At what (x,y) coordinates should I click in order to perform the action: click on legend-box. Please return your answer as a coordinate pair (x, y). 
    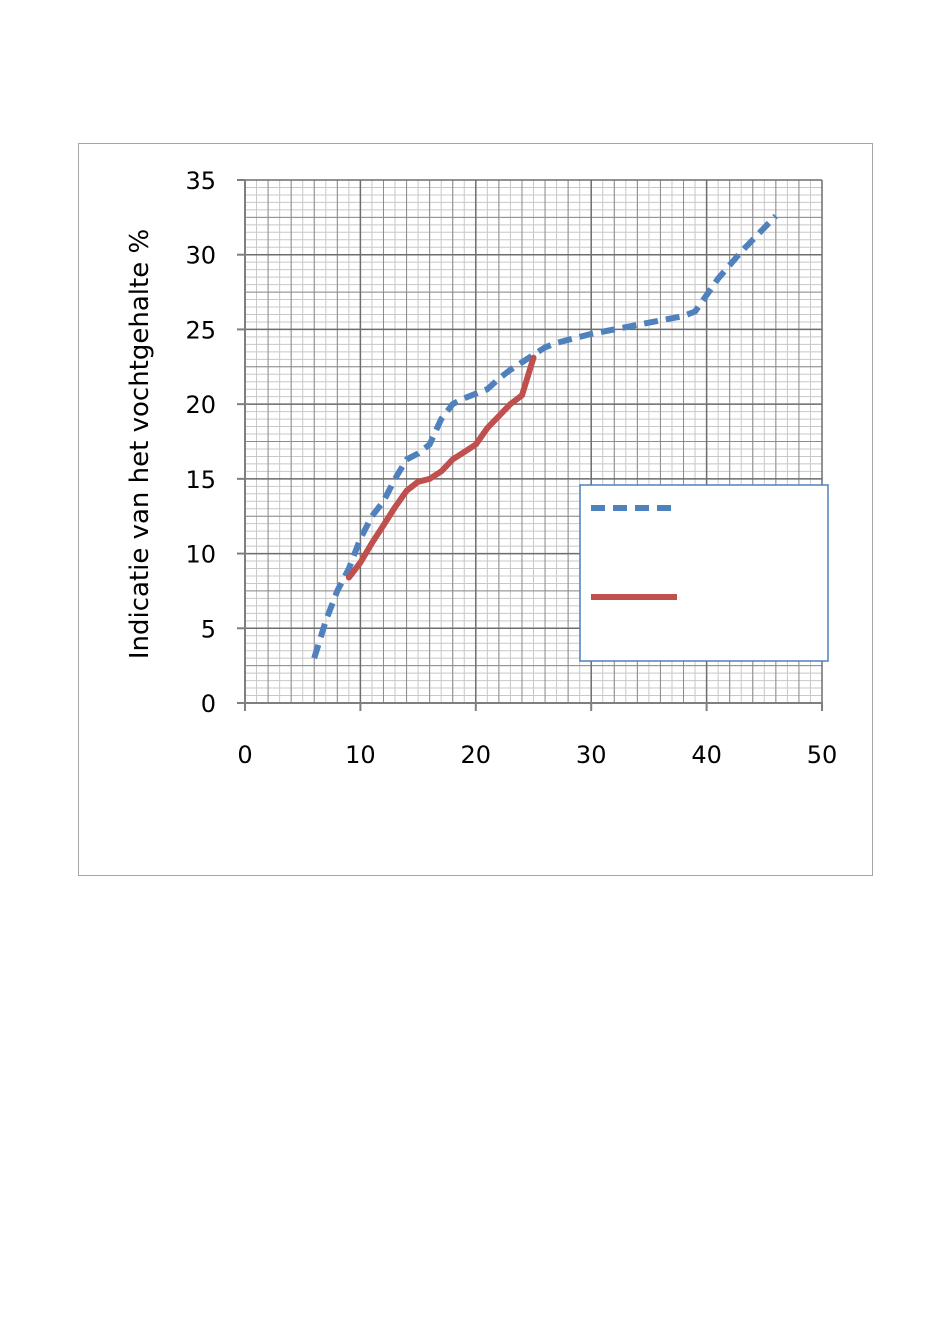
    Looking at the image, I should click on (704, 573).